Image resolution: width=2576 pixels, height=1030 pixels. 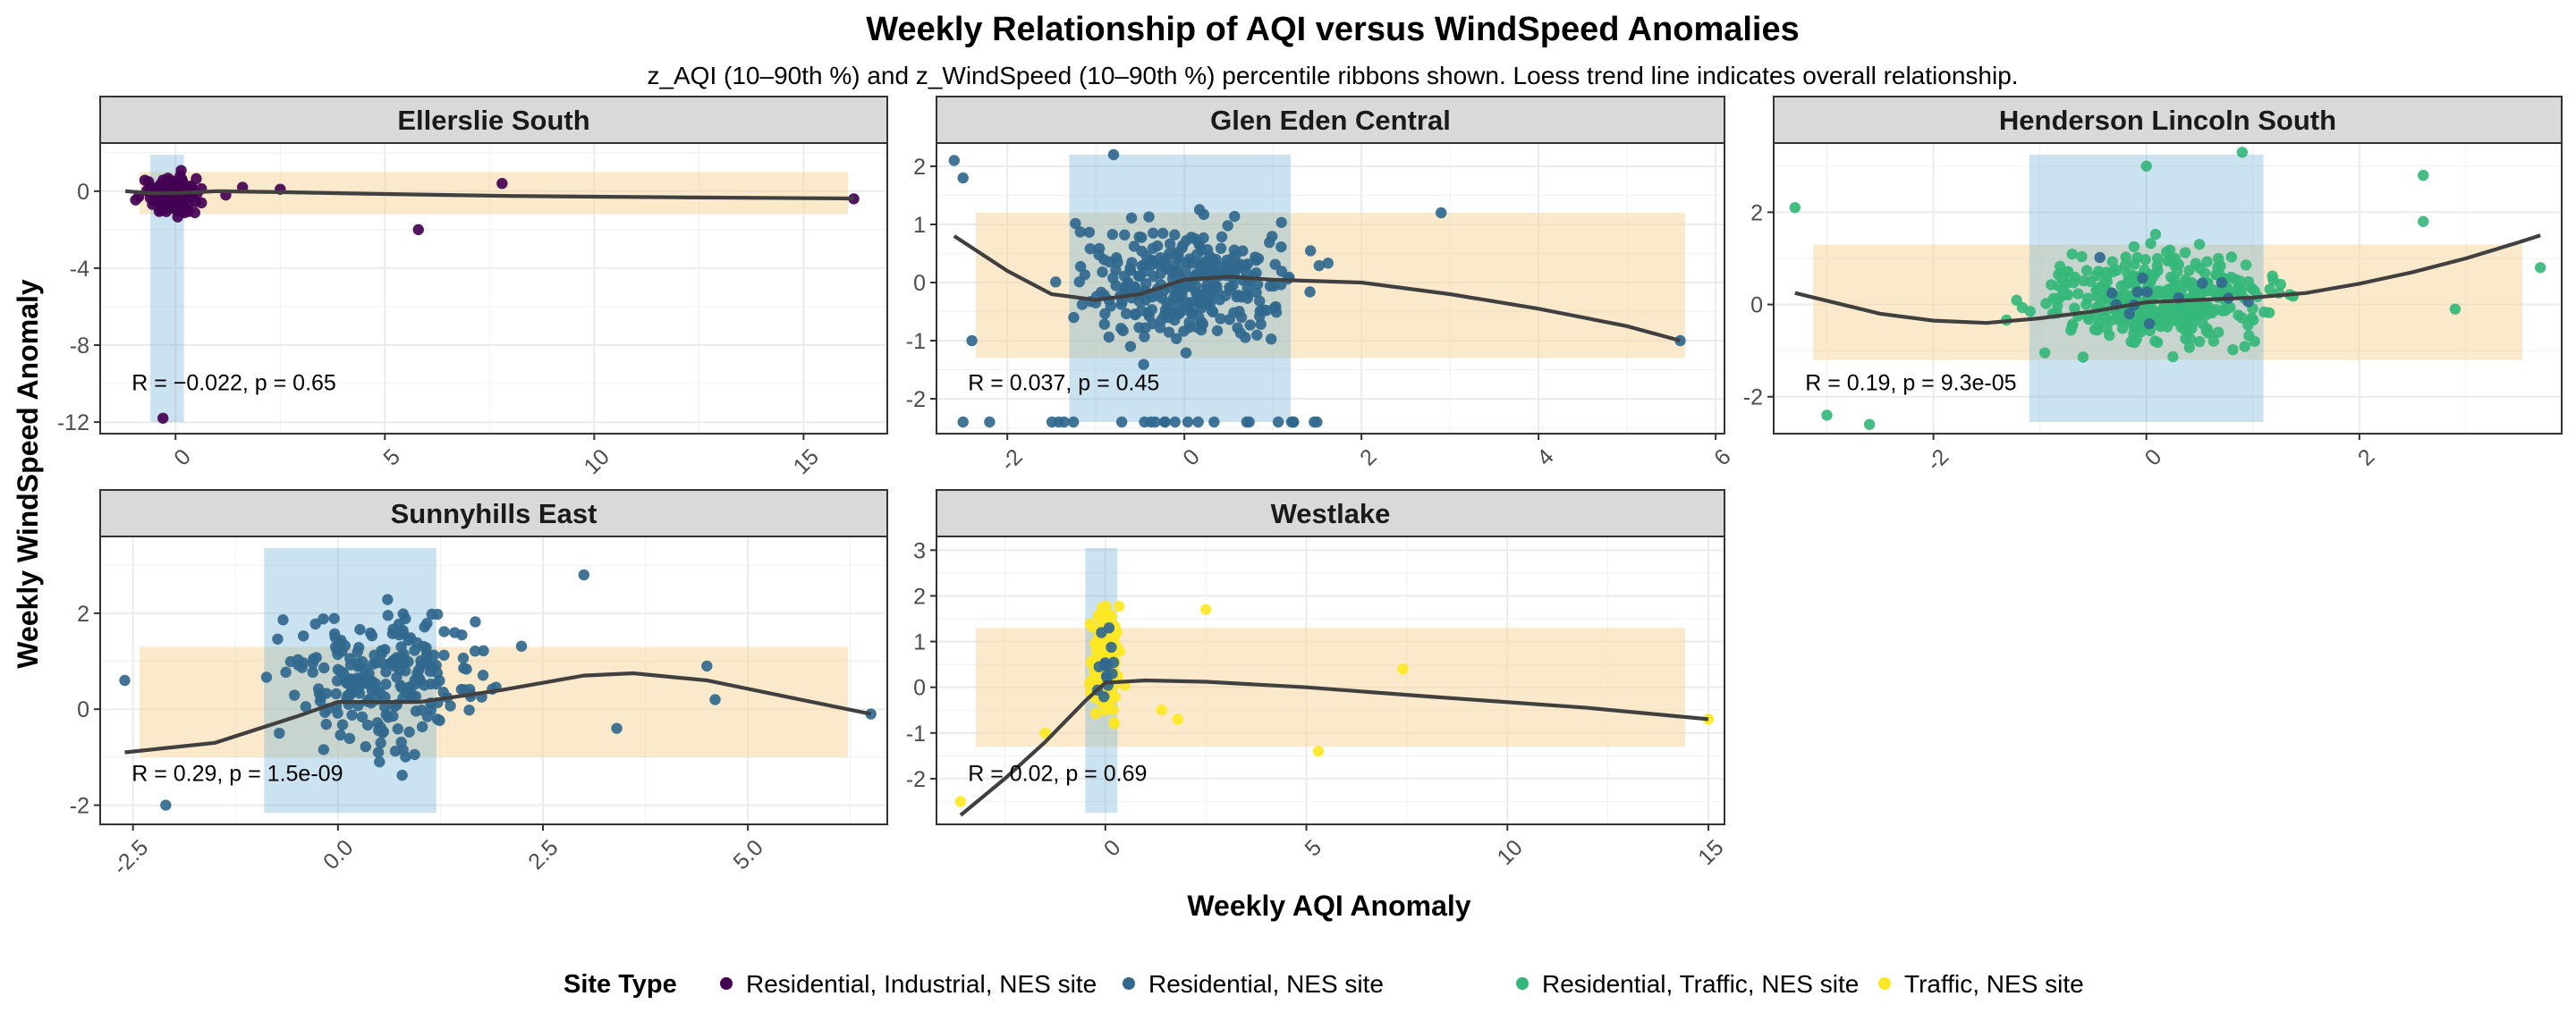 I want to click on panel-border, so click(x=493, y=680).